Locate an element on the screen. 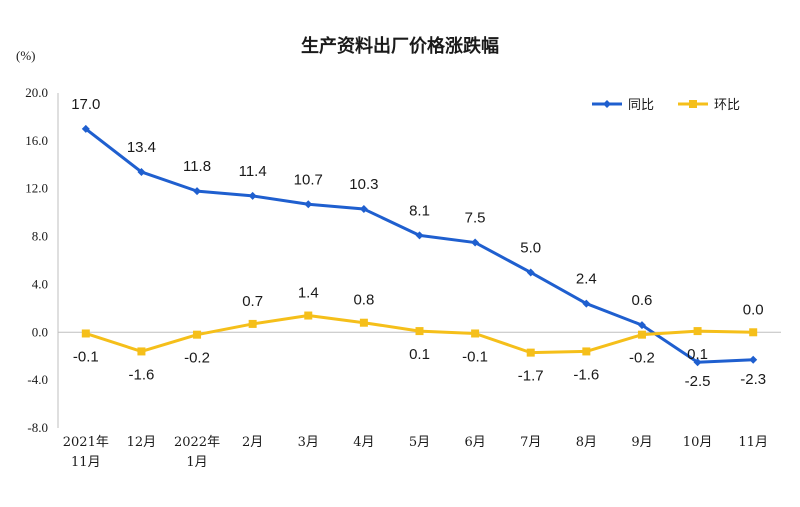  data-label: 1.4 is located at coordinates (308, 293).